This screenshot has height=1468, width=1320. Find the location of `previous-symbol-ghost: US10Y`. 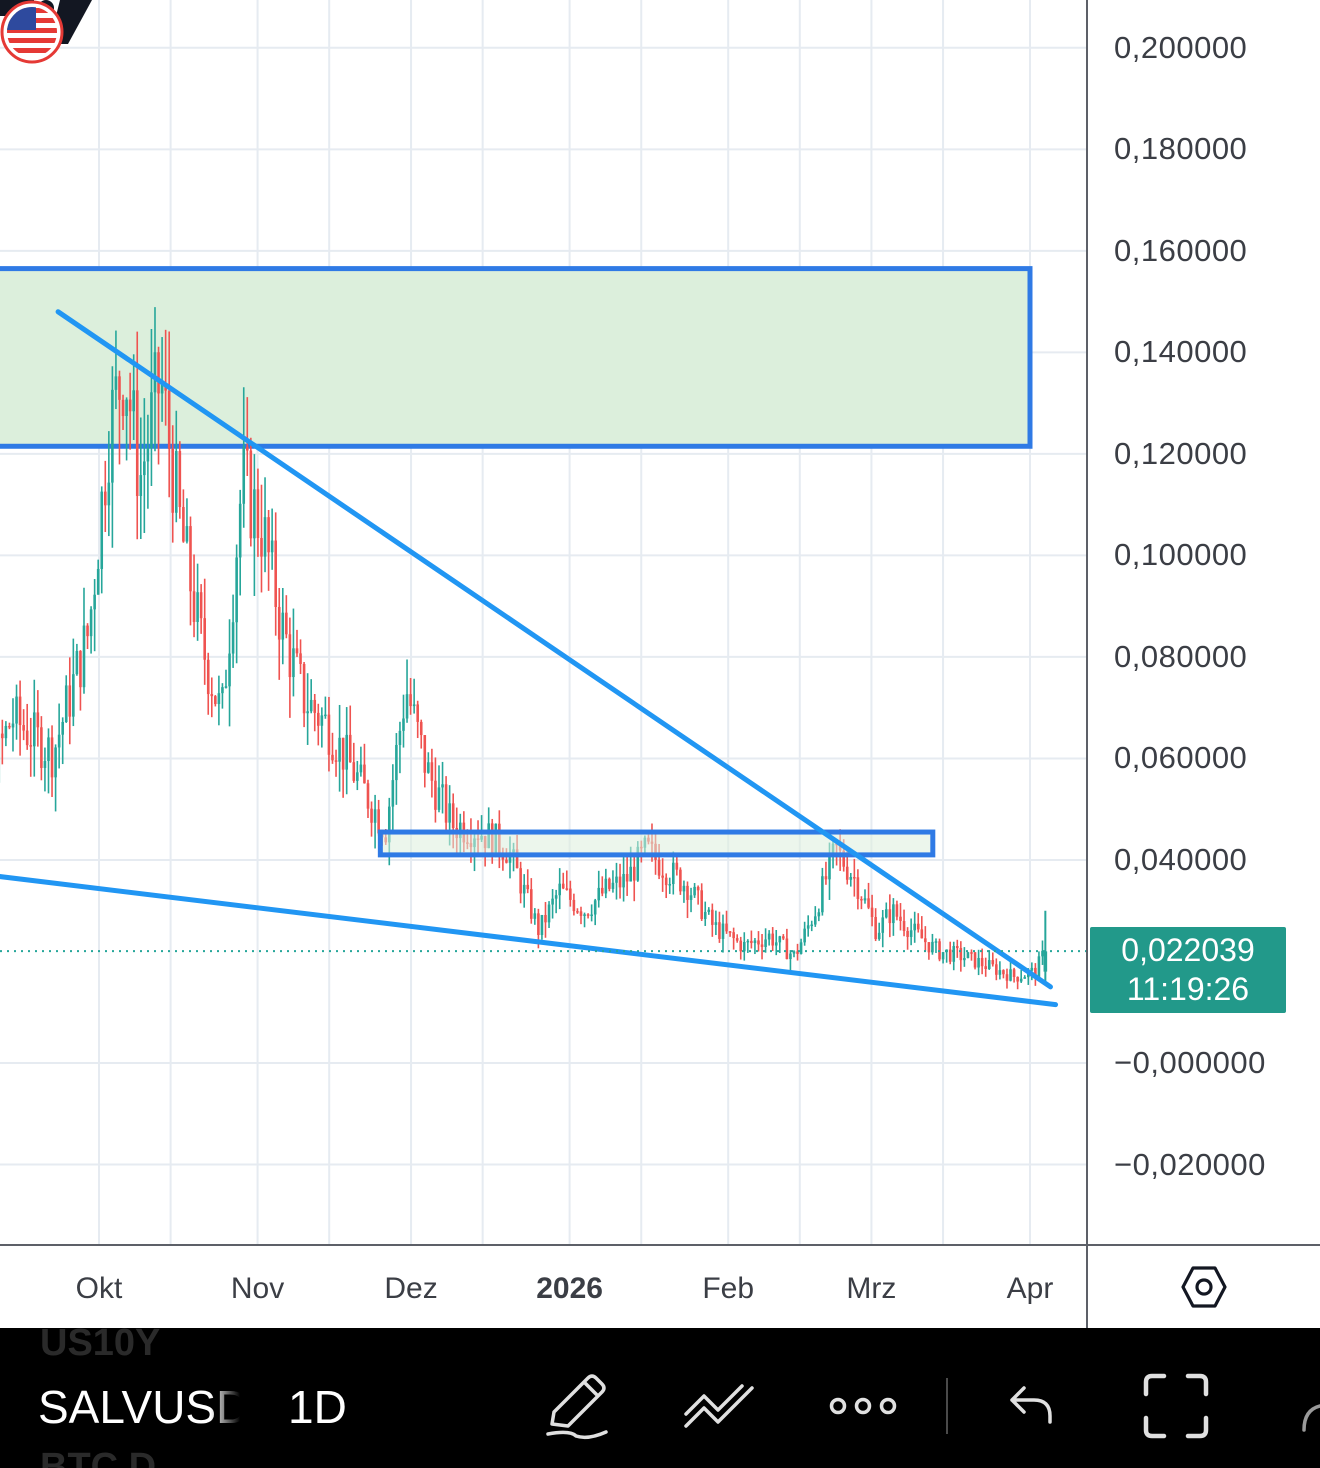

previous-symbol-ghost: US10Y is located at coordinates (100, 1346).